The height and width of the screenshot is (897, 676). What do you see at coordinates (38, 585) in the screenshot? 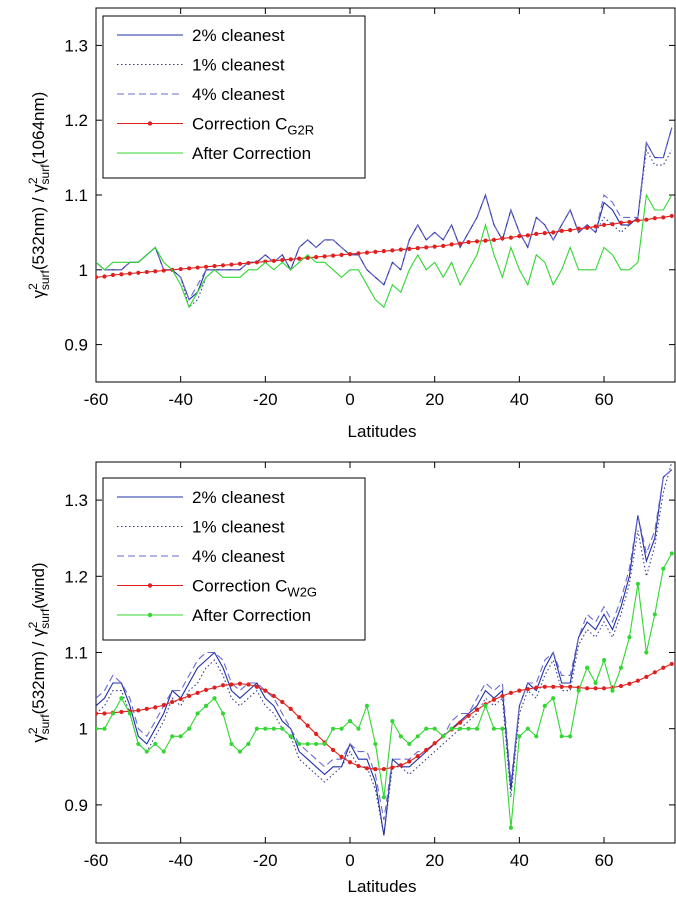
I see `y-axis-label-part: (wind)` at bounding box center [38, 585].